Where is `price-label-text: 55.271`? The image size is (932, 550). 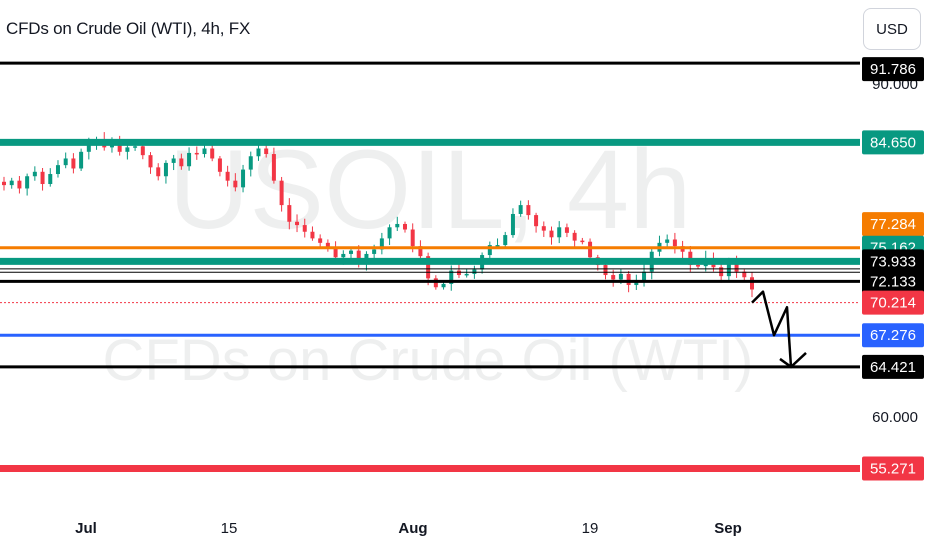 price-label-text: 55.271 is located at coordinates (893, 468).